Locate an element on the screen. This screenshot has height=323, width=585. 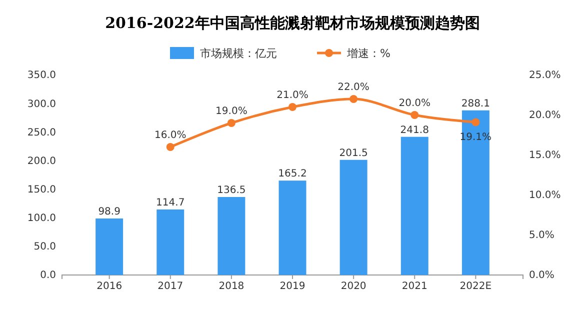
legend-label: 市场规模：亿元 is located at coordinates (238, 53).